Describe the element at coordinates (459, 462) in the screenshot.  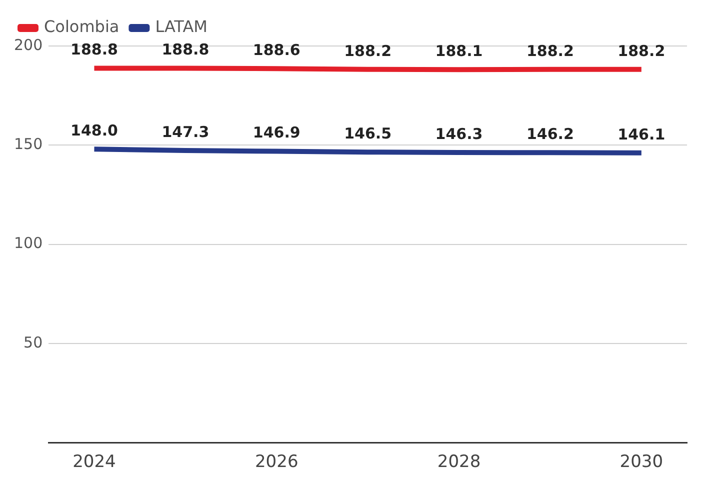
I see `x-tick-label: 2028` at that location.